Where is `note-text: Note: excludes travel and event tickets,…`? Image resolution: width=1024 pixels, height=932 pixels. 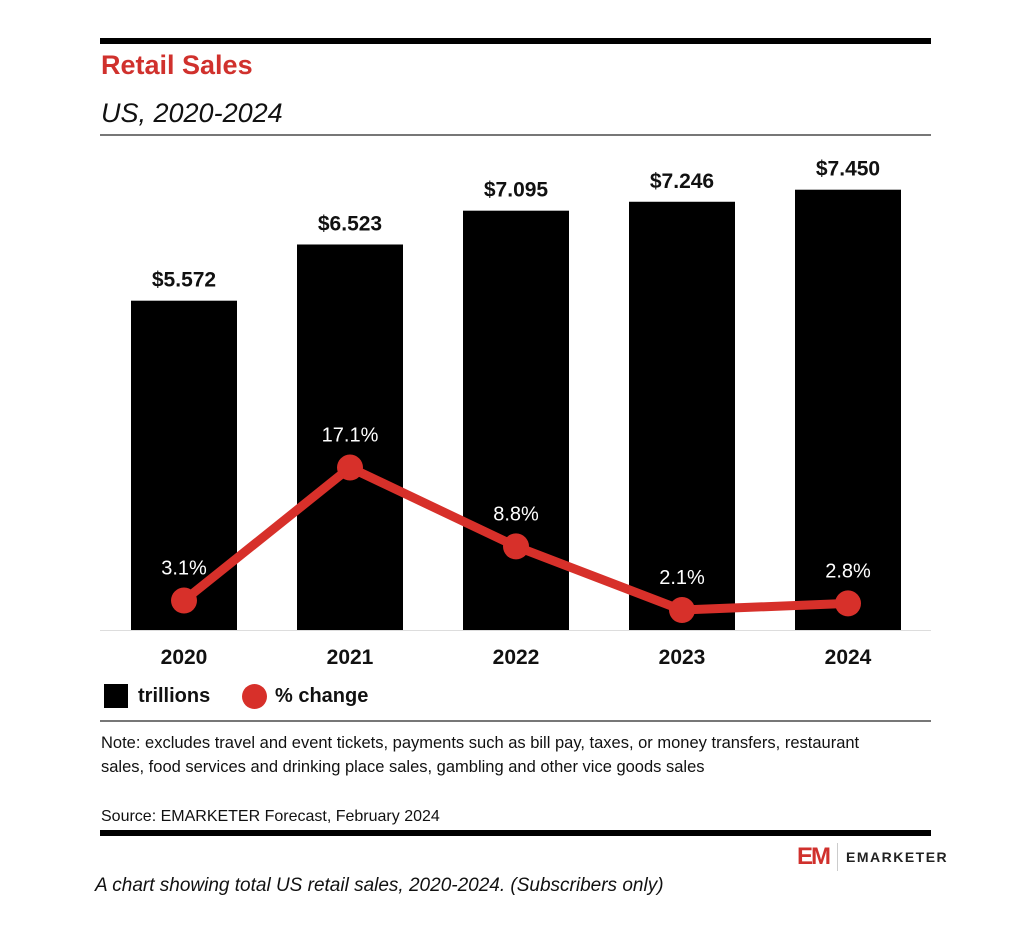
note-text: Note: excludes travel and event tickets,… is located at coordinates (480, 755).